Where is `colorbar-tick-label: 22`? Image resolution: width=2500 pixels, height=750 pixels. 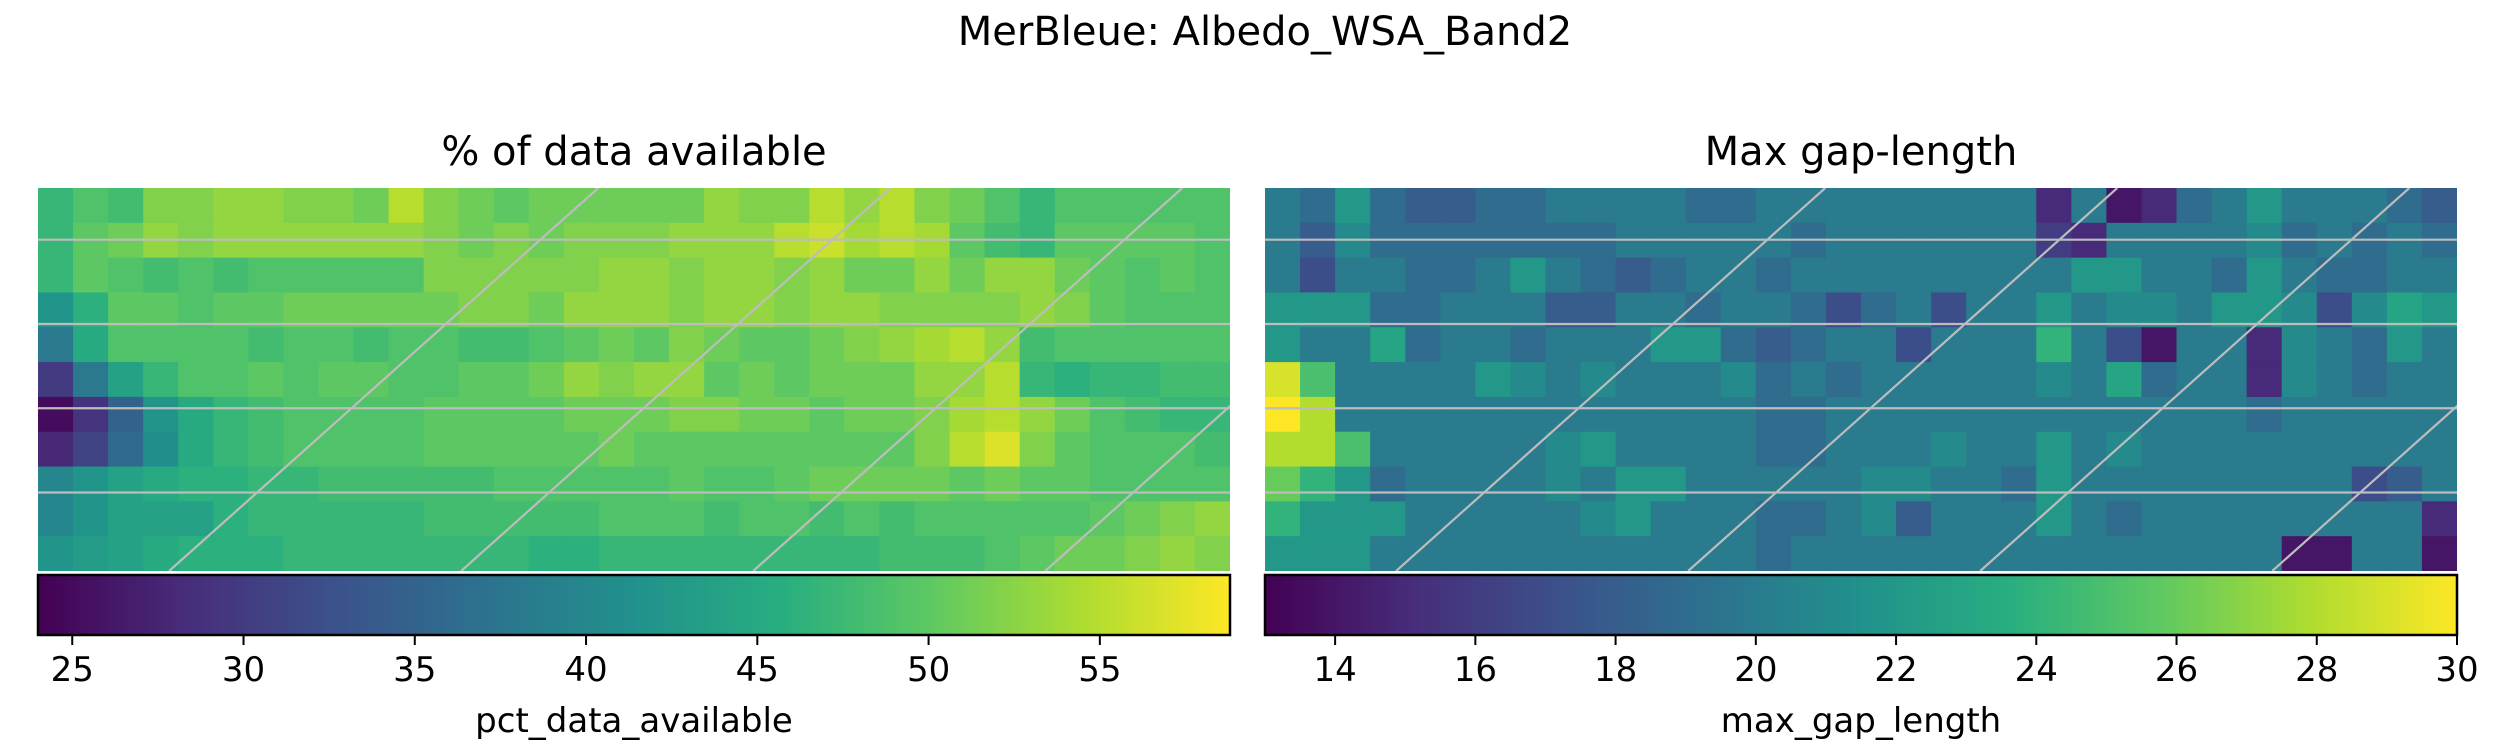
colorbar-tick-label: 22 is located at coordinates (1895, 670).